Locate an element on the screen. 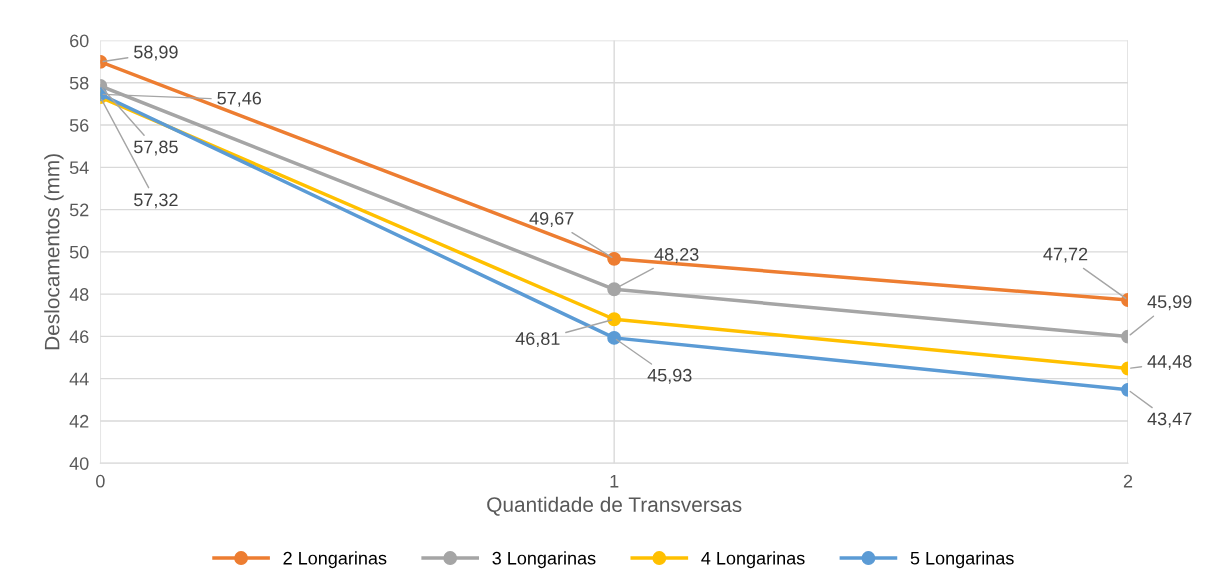  legend-label: 2 Longarinas is located at coordinates (335, 560).